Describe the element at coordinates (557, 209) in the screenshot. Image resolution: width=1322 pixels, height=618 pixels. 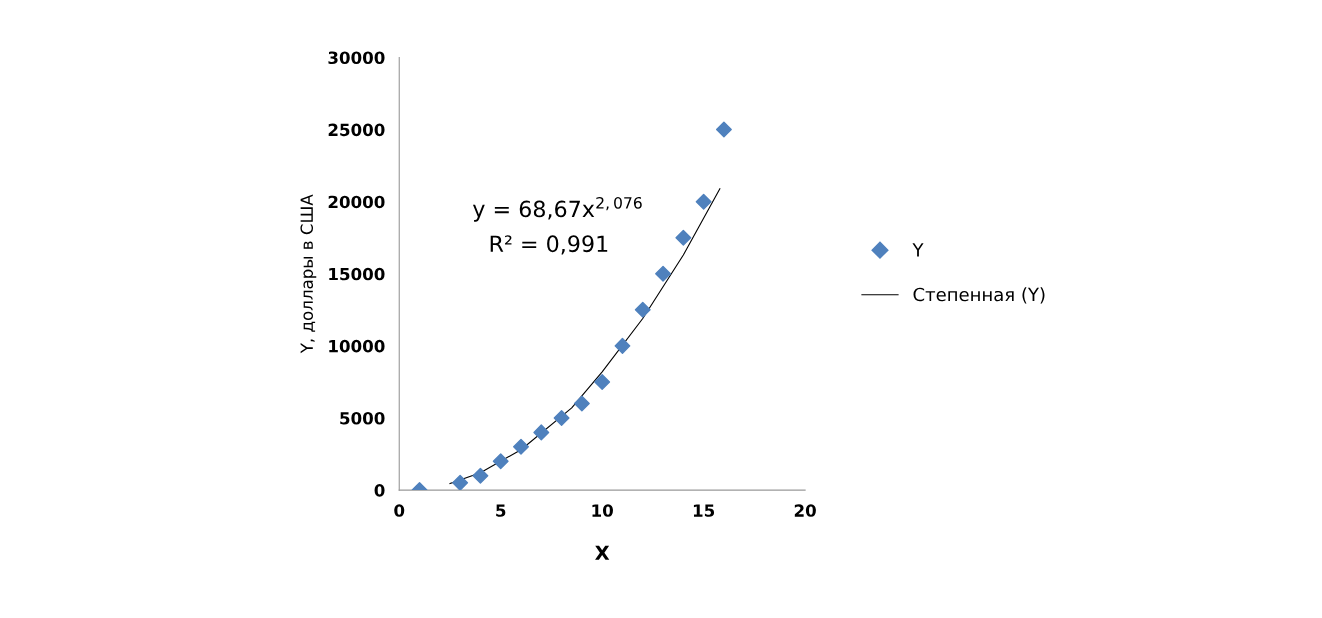
I see `annotation: y = 68,67x$^{2,076}$` at that location.